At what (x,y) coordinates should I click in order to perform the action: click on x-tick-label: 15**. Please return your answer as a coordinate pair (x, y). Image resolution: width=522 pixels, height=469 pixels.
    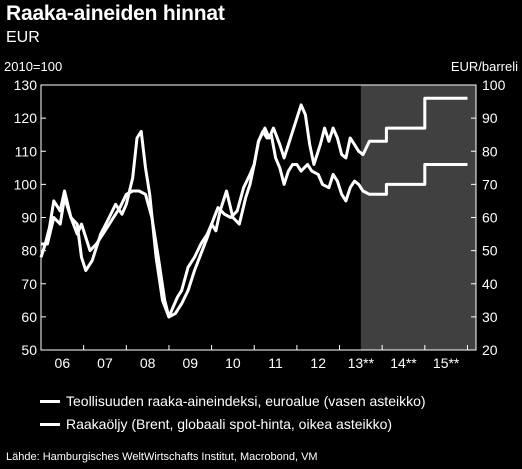
    Looking at the image, I should click on (446, 363).